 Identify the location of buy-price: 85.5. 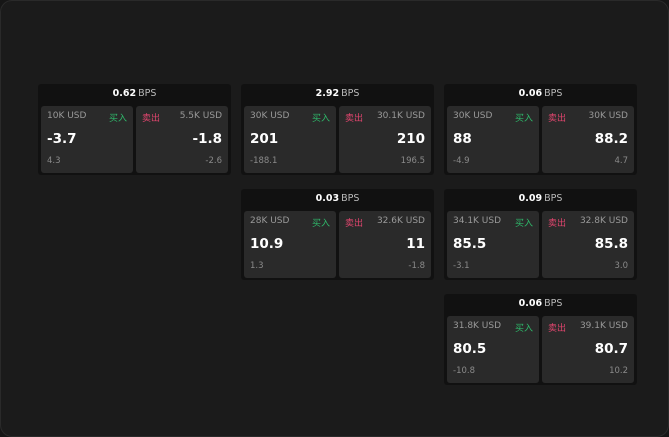
(470, 244).